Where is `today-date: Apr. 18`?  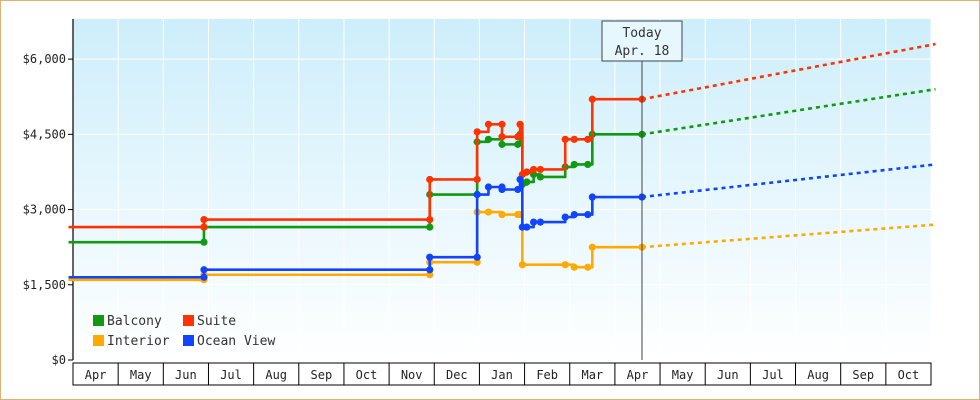 today-date: Apr. 18 is located at coordinates (642, 51).